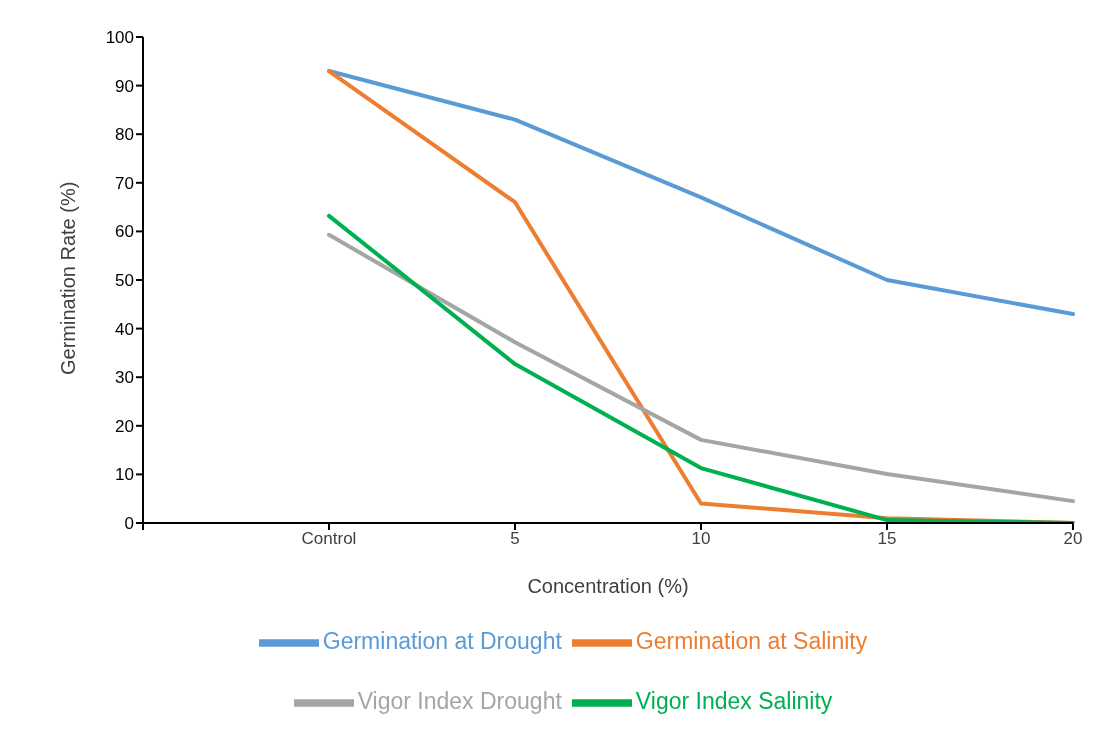 This screenshot has height=753, width=1105. I want to click on y-tick-label: 40, so click(124, 329).